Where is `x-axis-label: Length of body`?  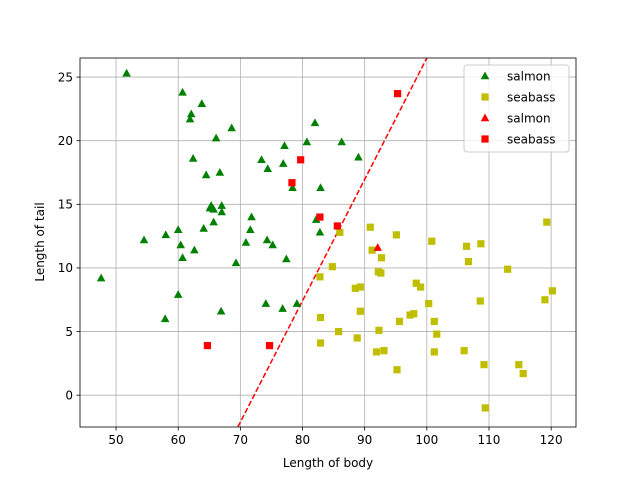
x-axis-label: Length of body is located at coordinates (328, 463).